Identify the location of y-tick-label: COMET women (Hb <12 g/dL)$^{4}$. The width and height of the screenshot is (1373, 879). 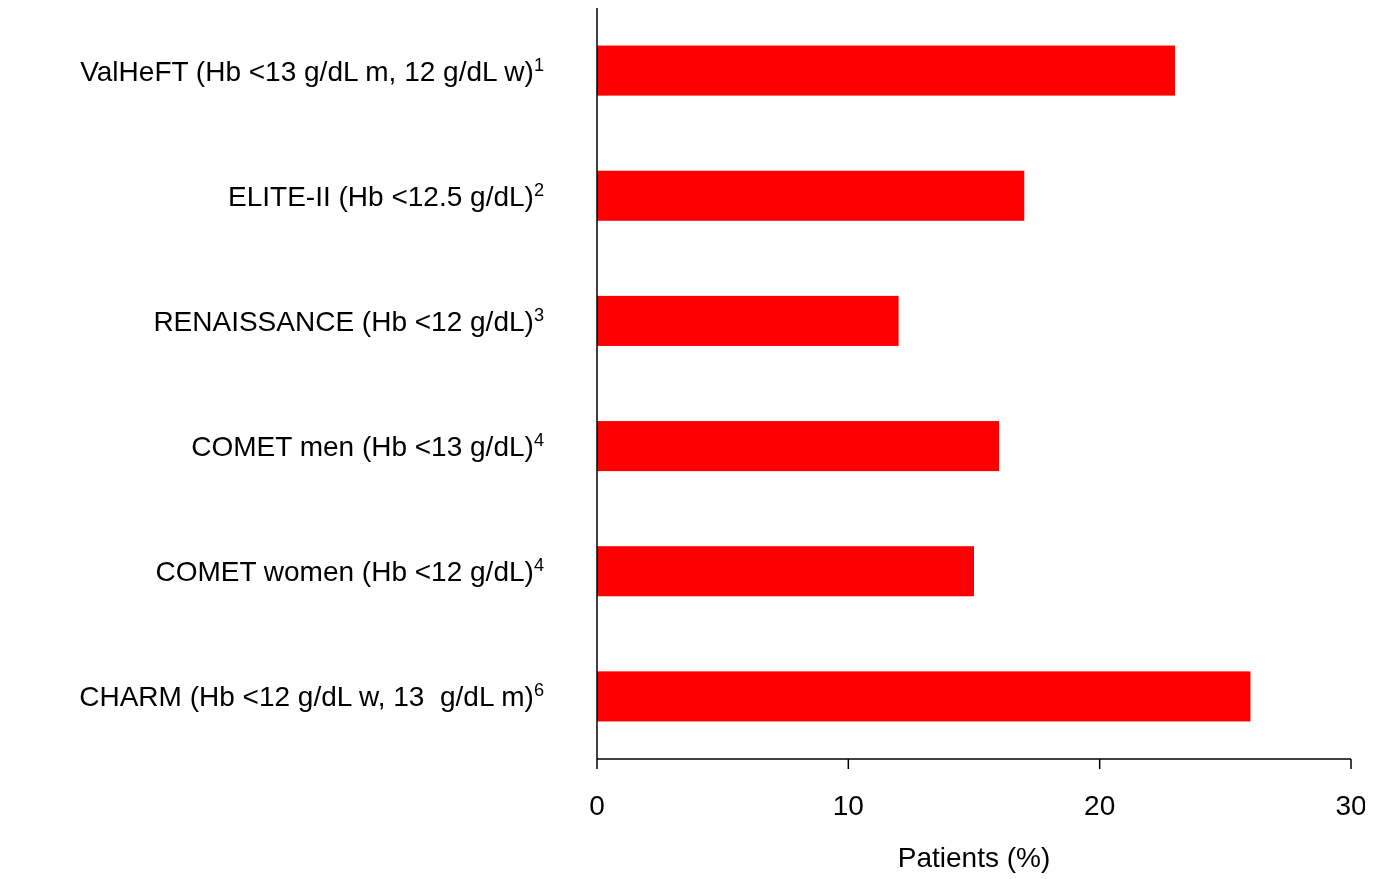
(349, 571).